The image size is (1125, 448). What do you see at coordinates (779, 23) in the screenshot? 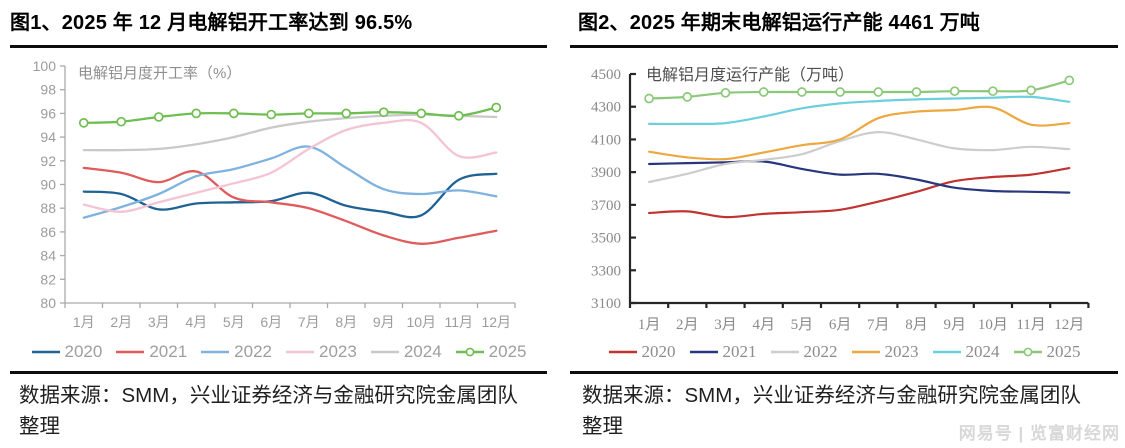
I see `figure2-title: 图2、2025 年期末电解铝运行产能 4461 万吨` at bounding box center [779, 23].